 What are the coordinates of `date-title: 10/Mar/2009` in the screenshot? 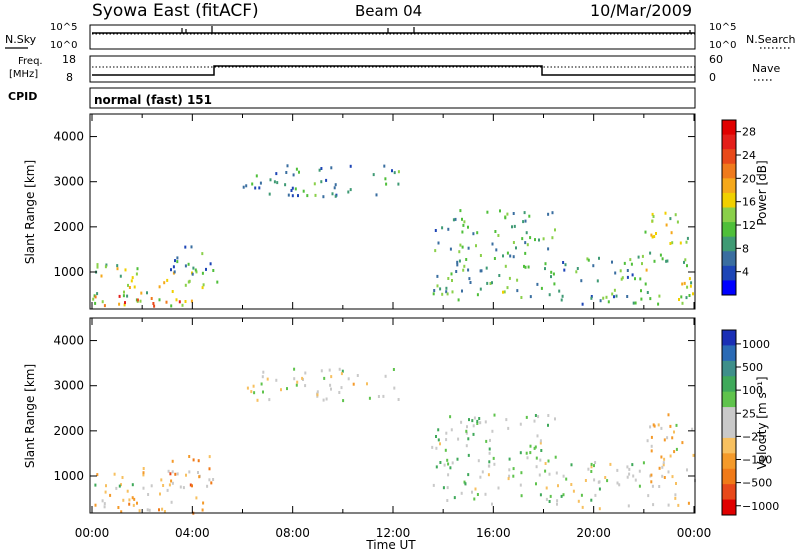 It's located at (641, 10).